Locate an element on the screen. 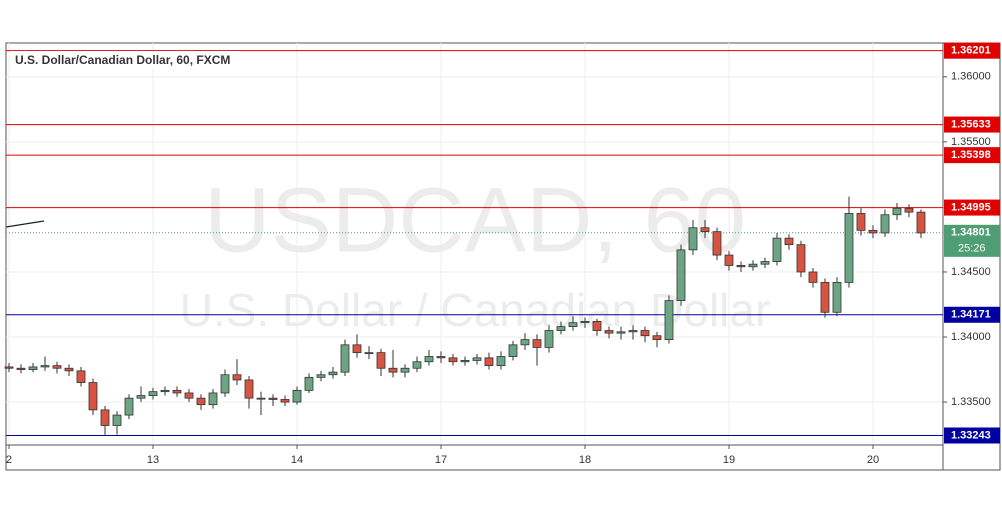 This screenshot has height=508, width=1002. title-bg is located at coordinates (125, 60).